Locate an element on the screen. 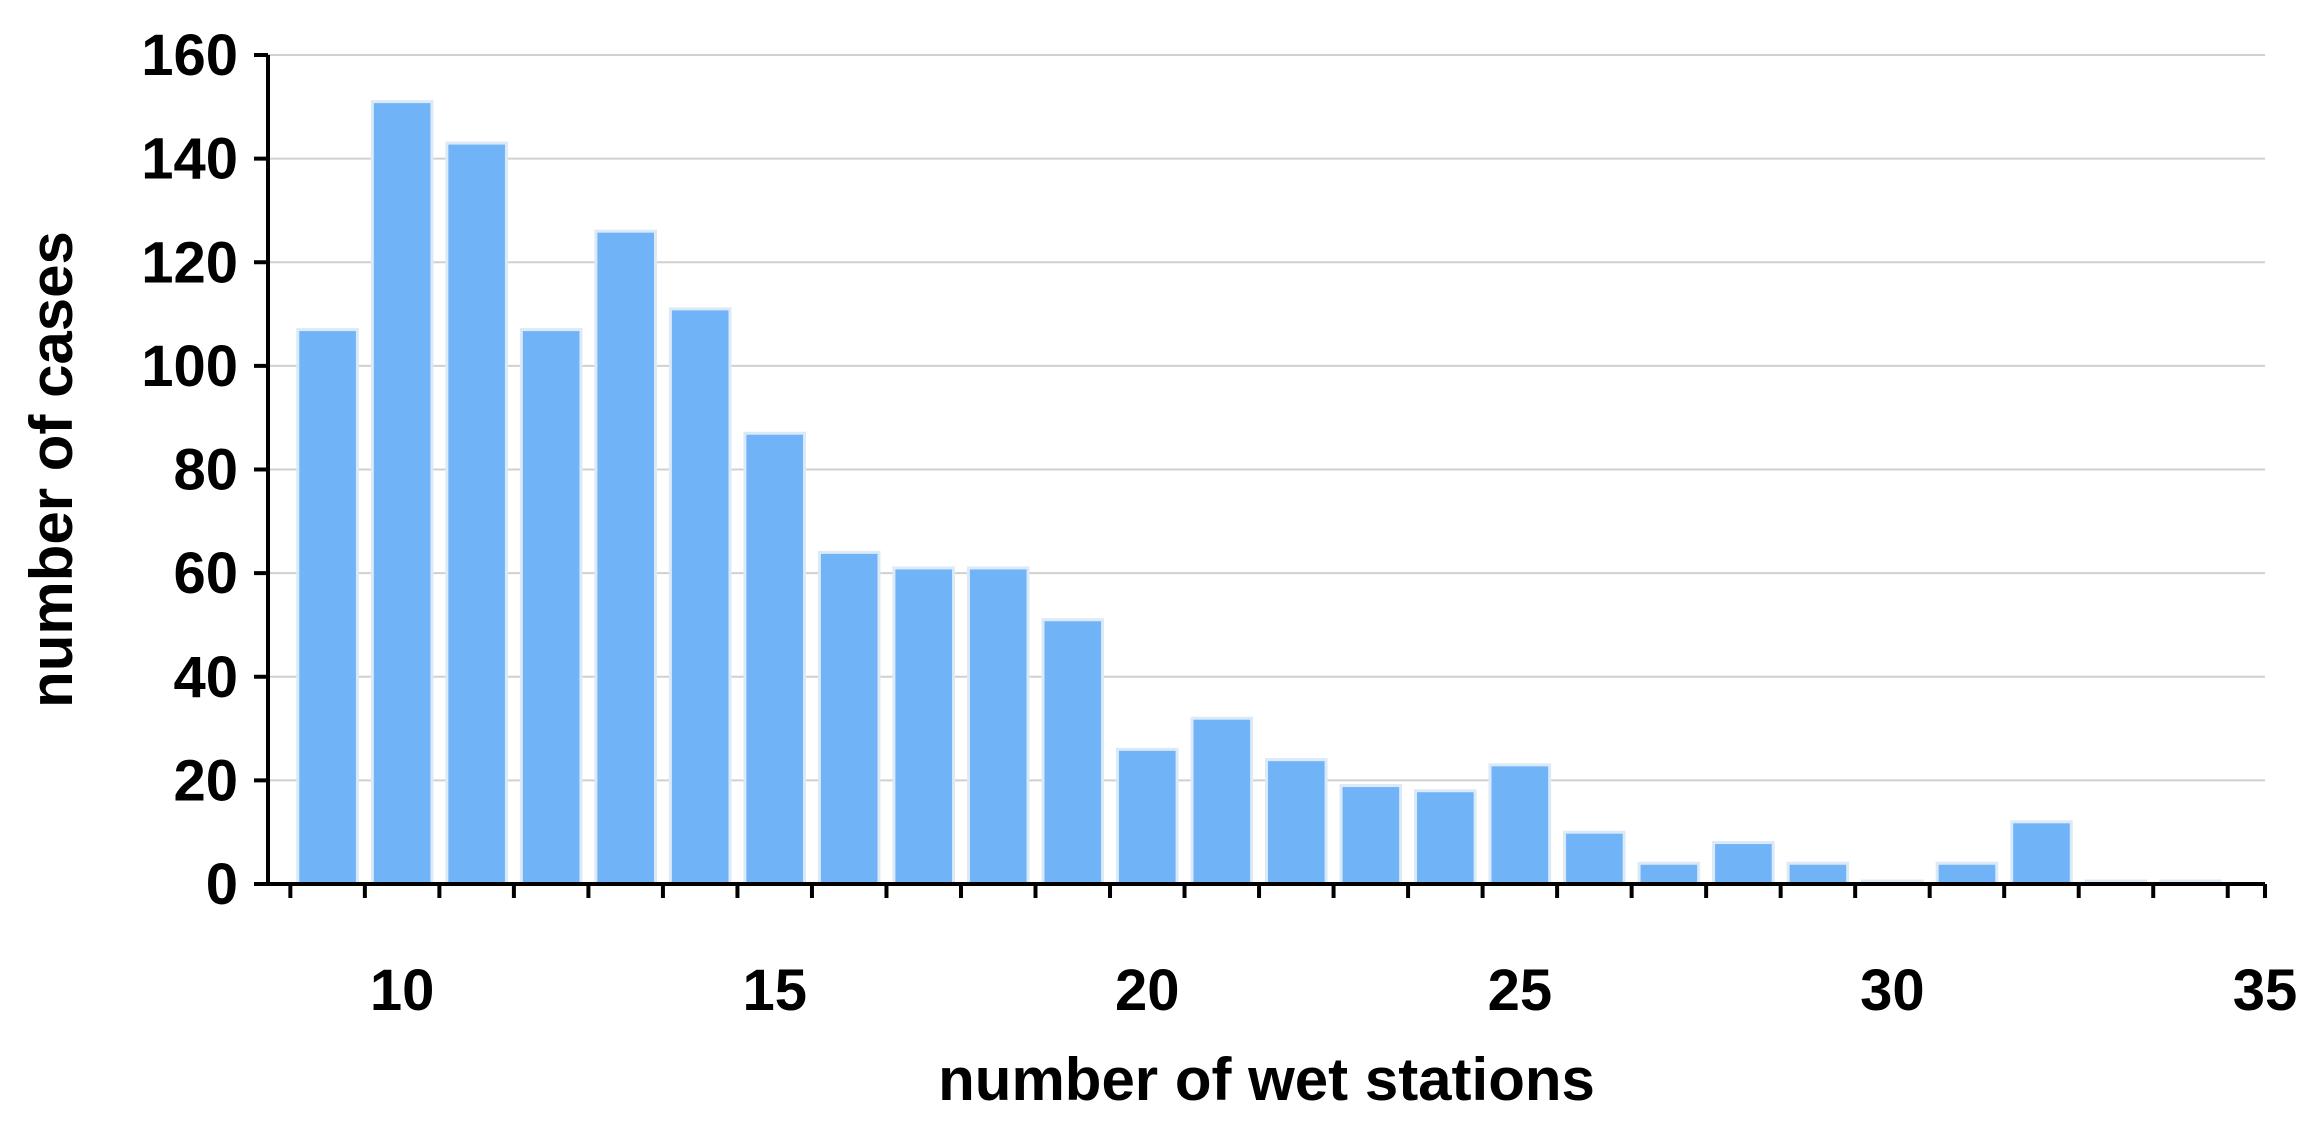 This screenshot has height=1135, width=2304. y-tick-label-100: 100 is located at coordinates (189, 366).